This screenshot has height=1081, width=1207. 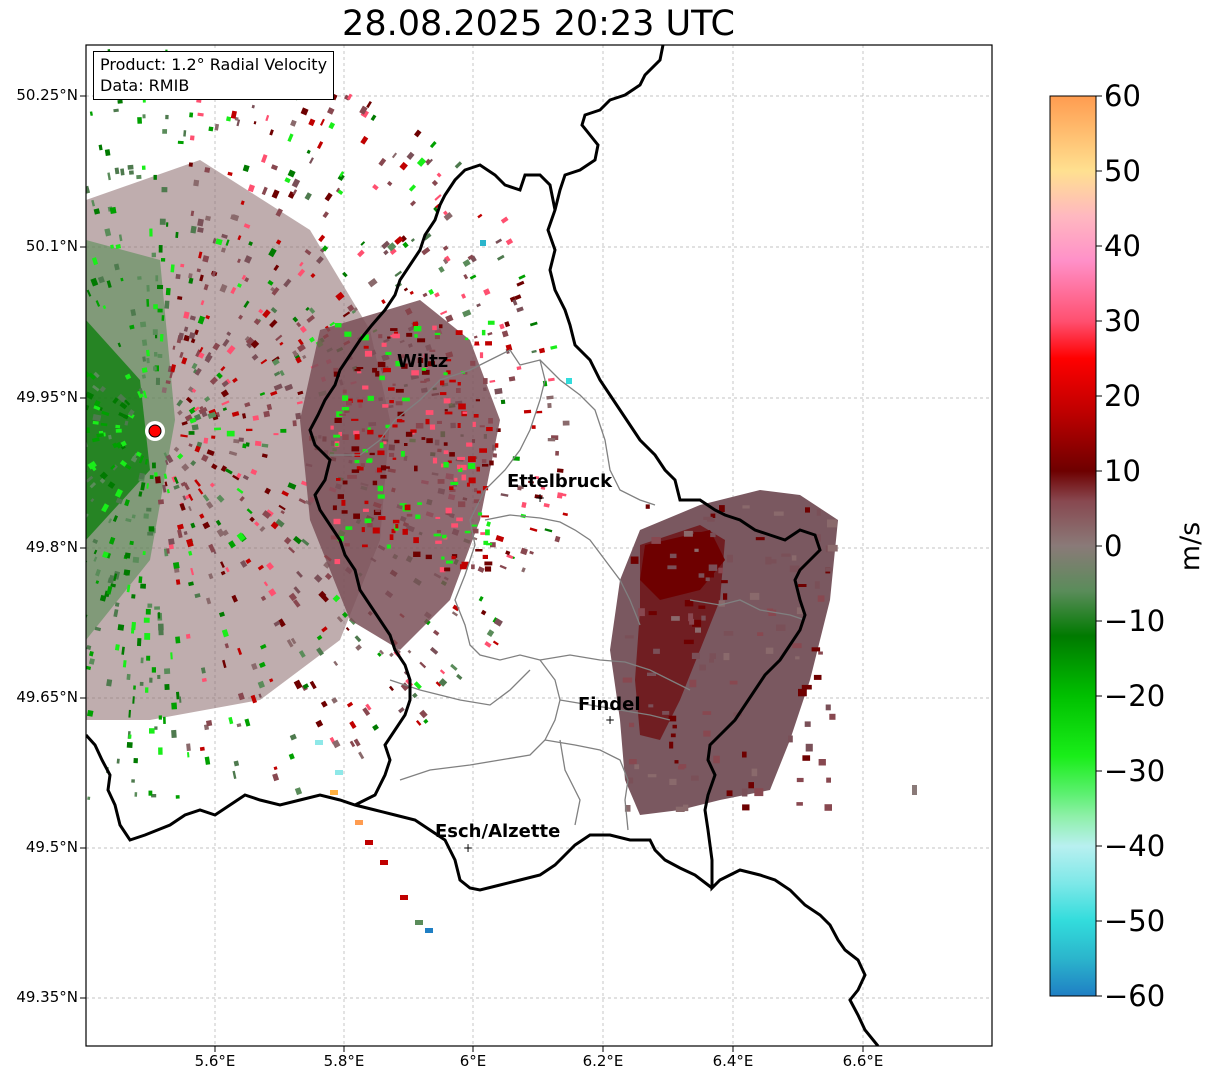 What do you see at coordinates (1135, 921) in the screenshot?
I see `colorbar-tick-minus-50: −50` at bounding box center [1135, 921].